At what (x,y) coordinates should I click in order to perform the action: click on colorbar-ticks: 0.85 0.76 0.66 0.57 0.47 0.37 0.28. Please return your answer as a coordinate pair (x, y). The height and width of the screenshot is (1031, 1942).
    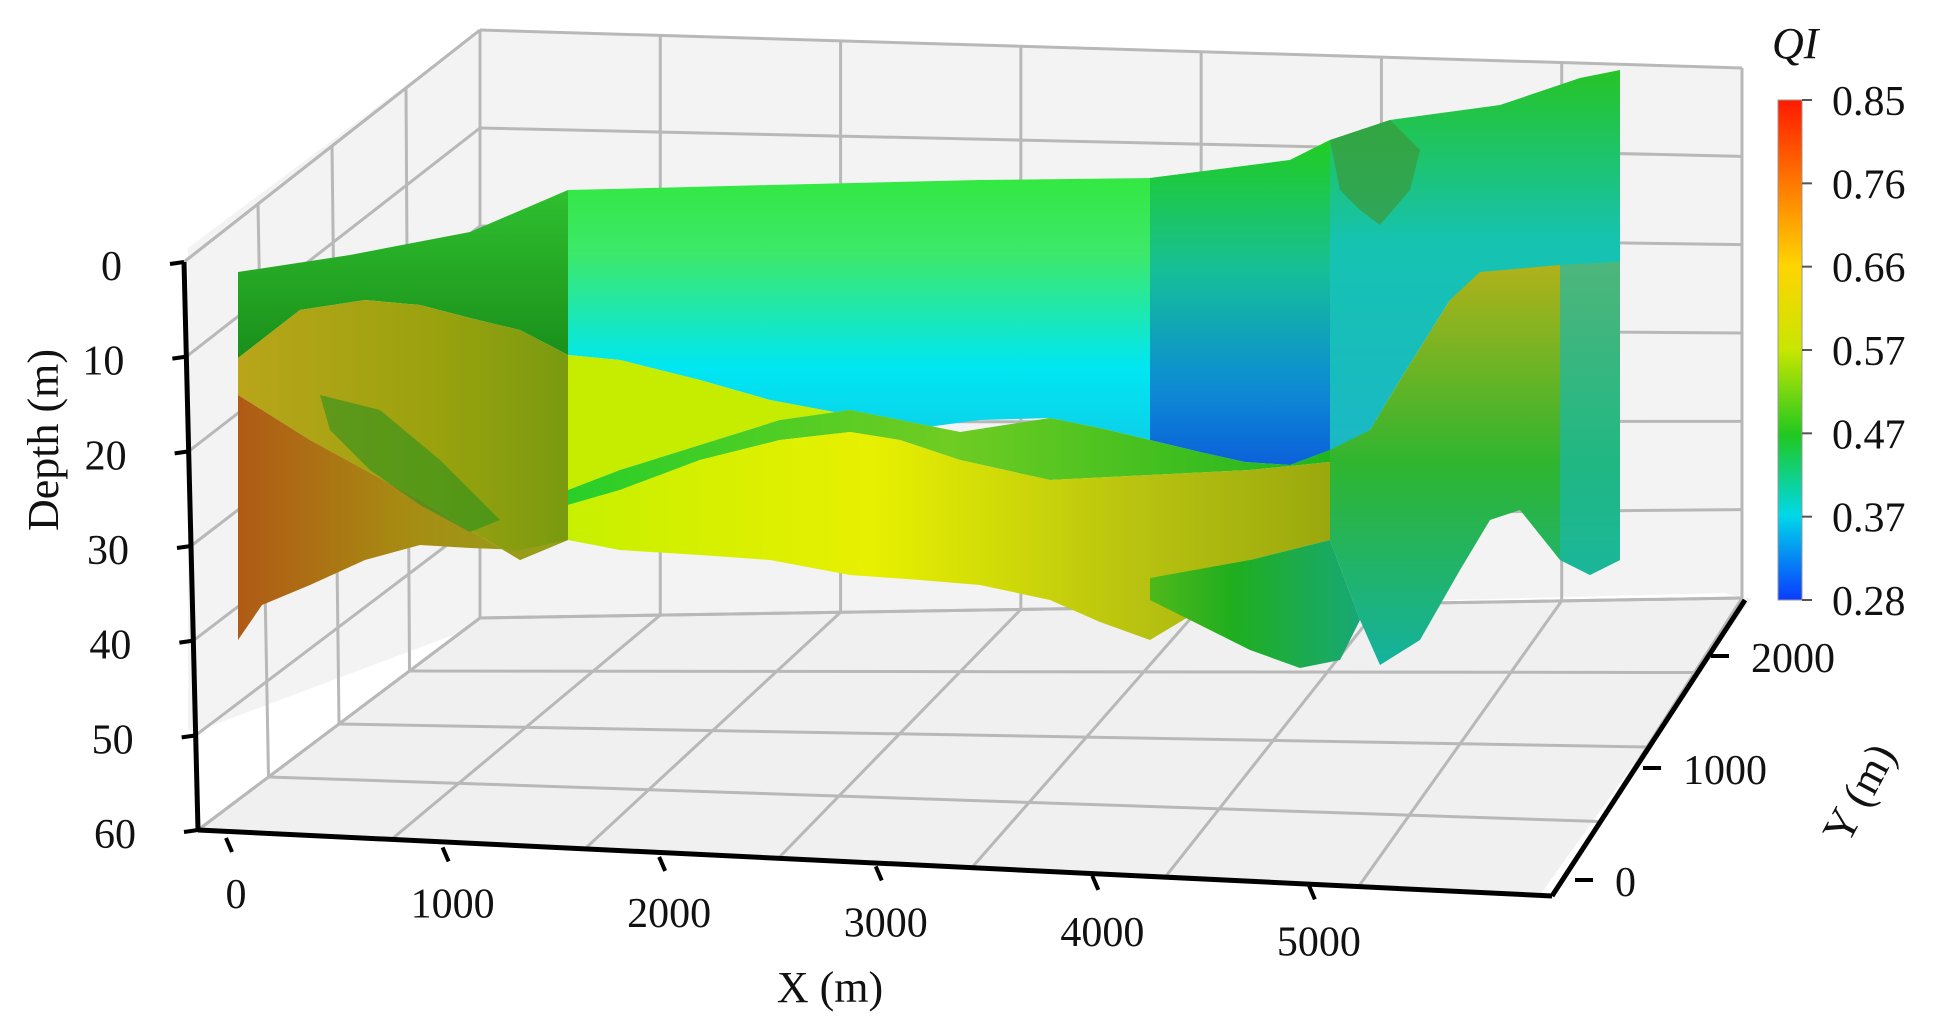
    Looking at the image, I should click on (1854, 352).